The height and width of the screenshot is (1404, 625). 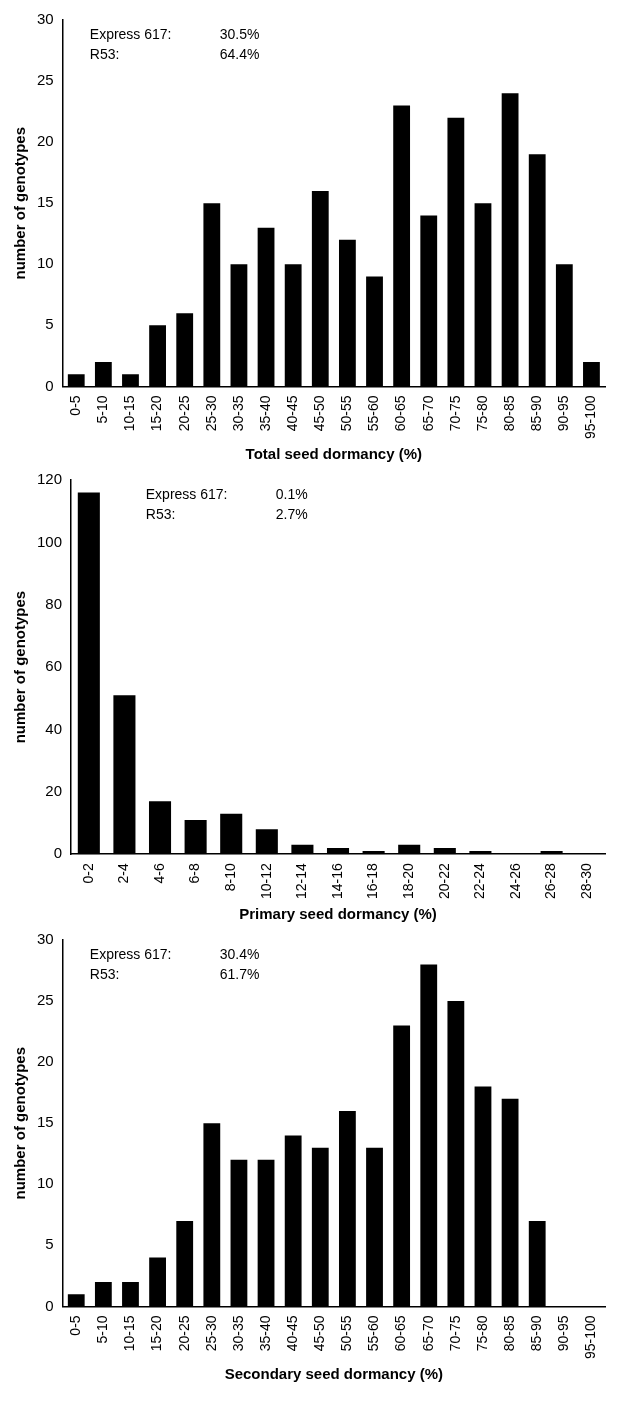 What do you see at coordinates (54, 603) in the screenshot?
I see `y-tick-label: 80` at bounding box center [54, 603].